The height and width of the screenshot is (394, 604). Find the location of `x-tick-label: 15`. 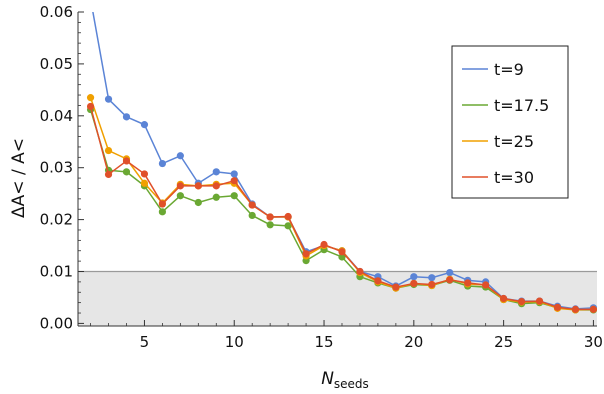

x-tick-label: 15 is located at coordinates (323, 342).